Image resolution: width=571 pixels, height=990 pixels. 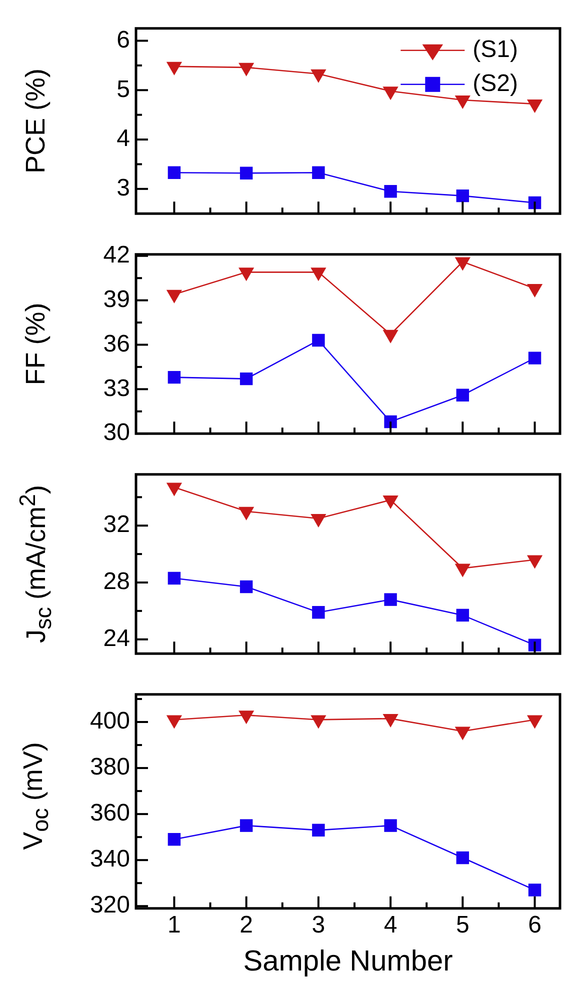 I want to click on y-tick-label: 24, so click(x=116, y=638).